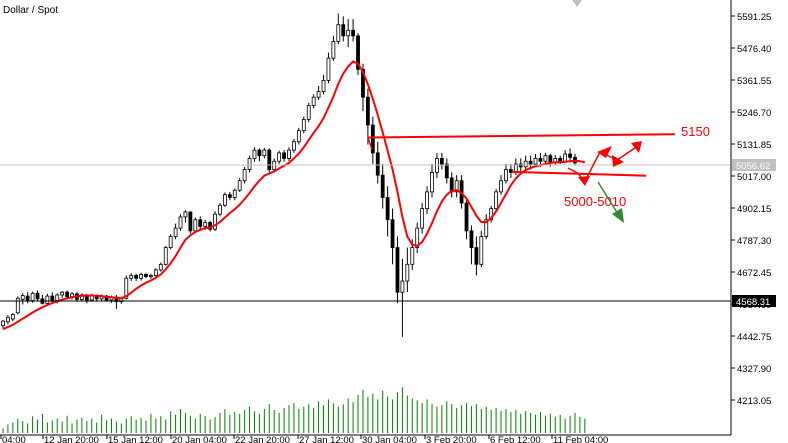 The image size is (788, 443). Describe the element at coordinates (135, 439) in the screenshot. I see `x-tick-label: 15 Jan 12:00` at that location.